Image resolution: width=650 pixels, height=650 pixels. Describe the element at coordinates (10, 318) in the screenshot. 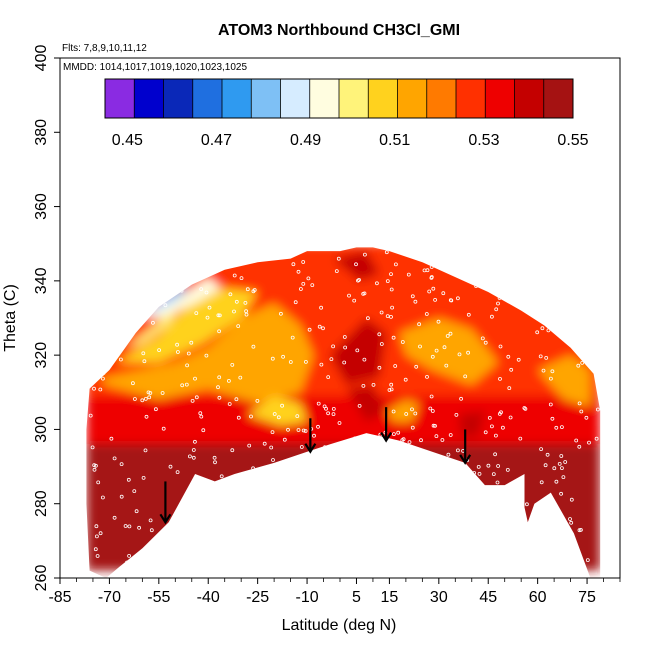

I see `y-axis-label: Theta (C)` at that location.